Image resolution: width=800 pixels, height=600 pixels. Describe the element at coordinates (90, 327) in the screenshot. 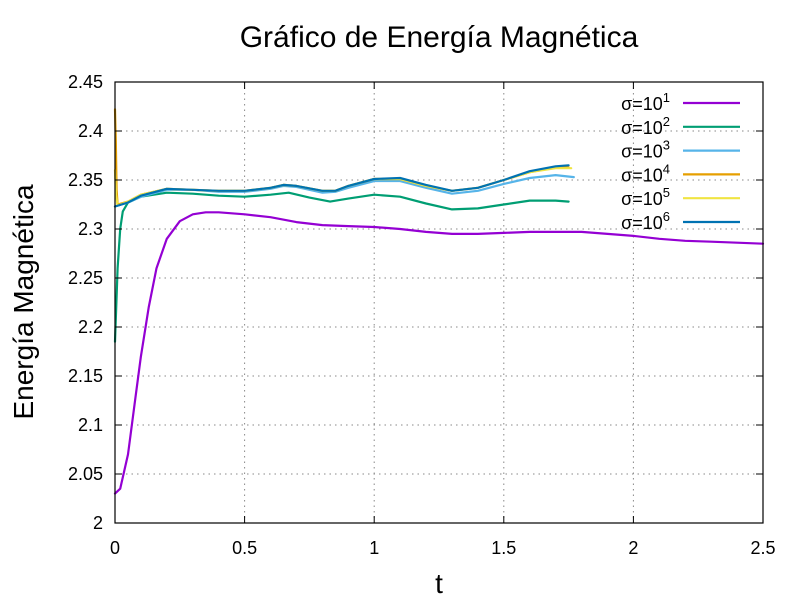

I see `y-tick-label: 2.2` at that location.